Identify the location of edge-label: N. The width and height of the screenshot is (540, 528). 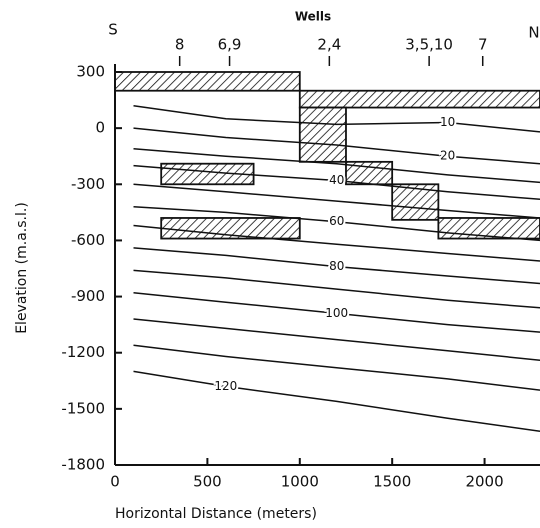
(533, 33).